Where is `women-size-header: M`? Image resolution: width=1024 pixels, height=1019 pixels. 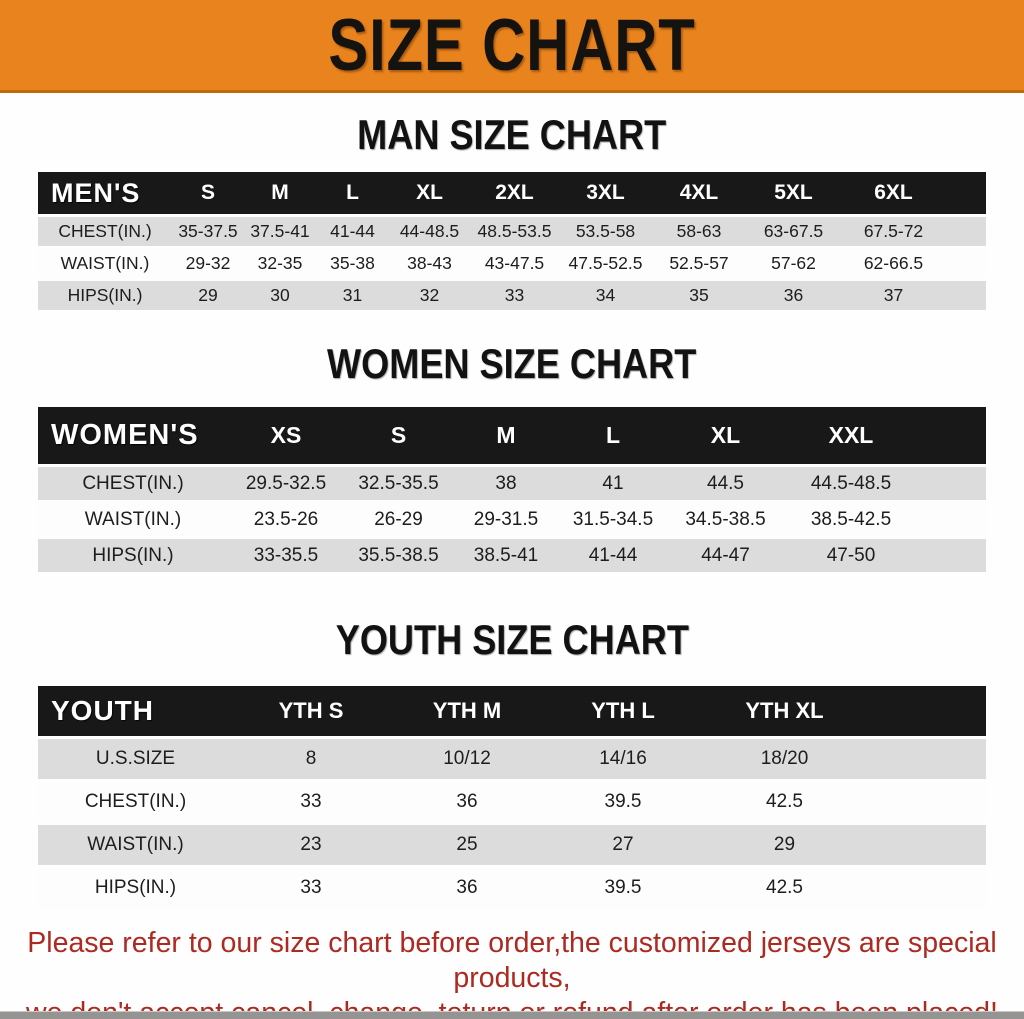 women-size-header: M is located at coordinates (506, 435).